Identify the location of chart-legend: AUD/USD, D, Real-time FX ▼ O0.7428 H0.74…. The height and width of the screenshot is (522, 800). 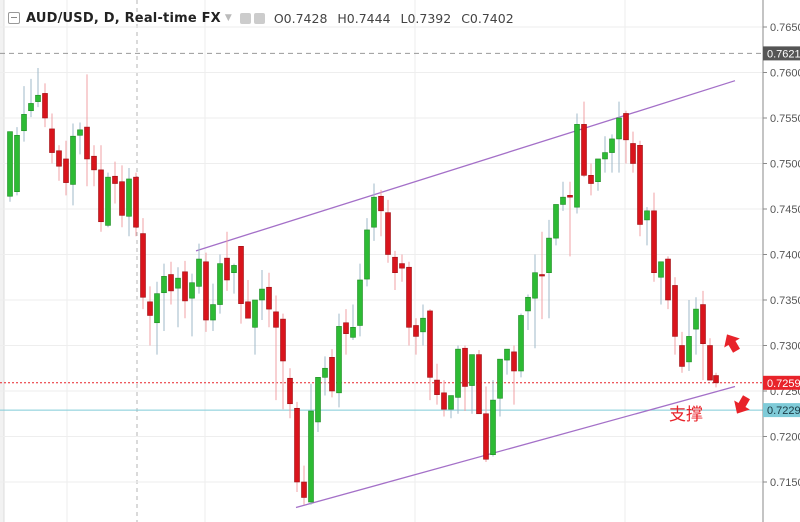
(264, 18).